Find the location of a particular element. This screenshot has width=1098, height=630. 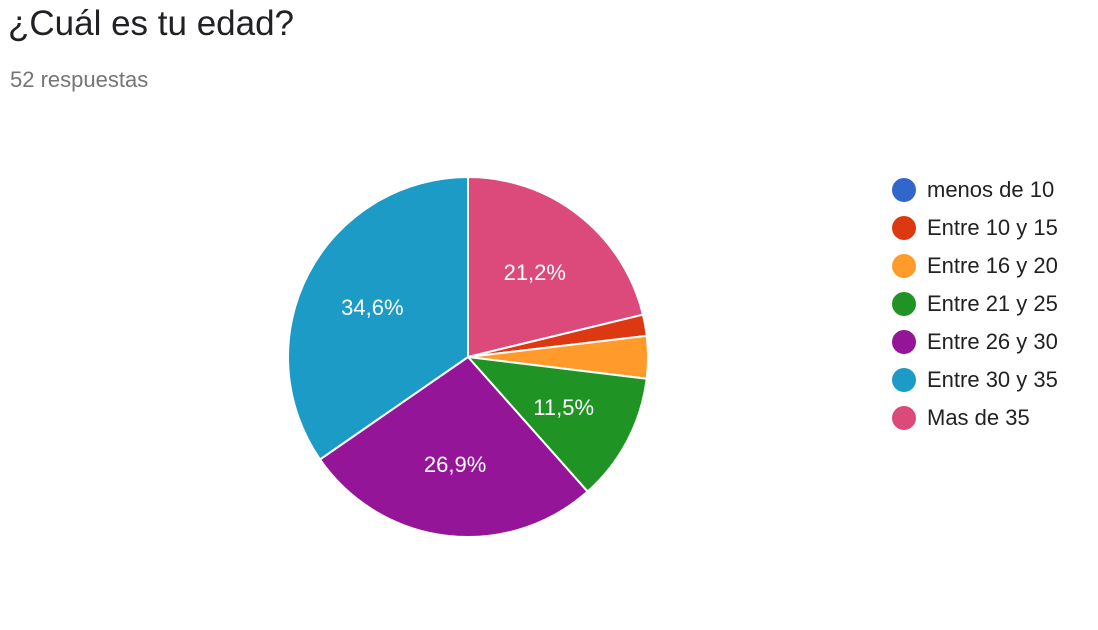

legend-label: Entre 26 y 30 is located at coordinates (992, 341).